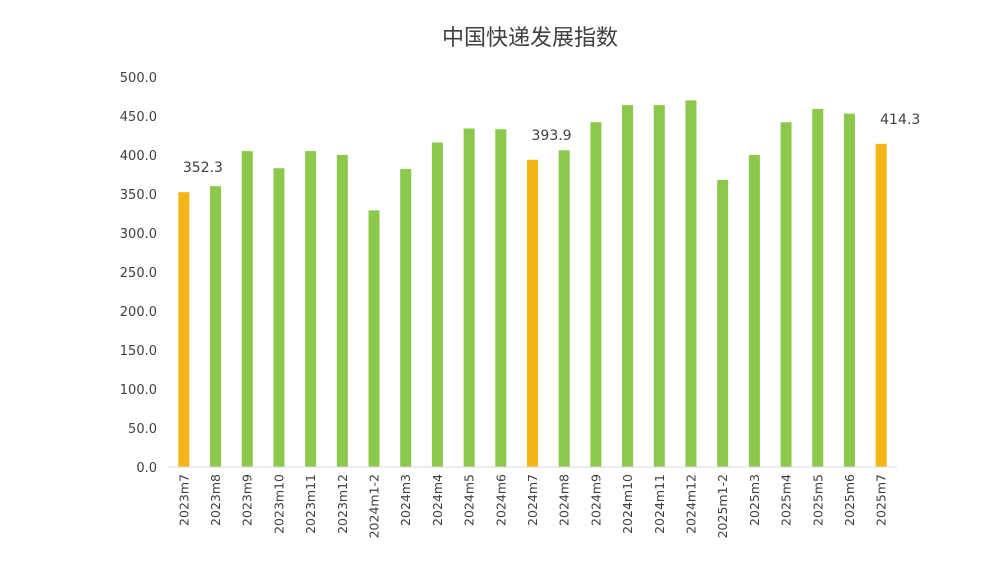  Describe the element at coordinates (501, 298) in the screenshot. I see `bar-2024m6` at that location.